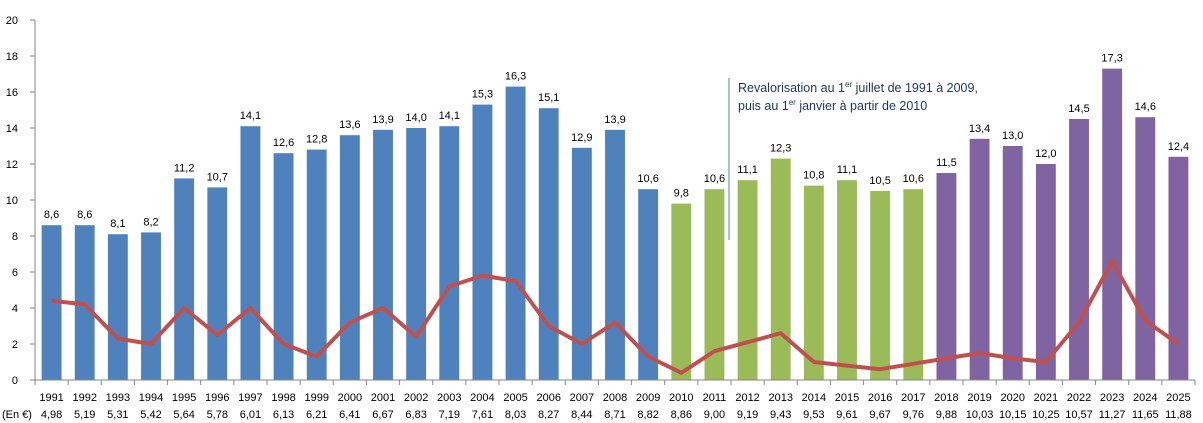 This screenshot has height=423, width=1203. What do you see at coordinates (15, 309) in the screenshot?
I see `y-tick-label: 4` at bounding box center [15, 309].